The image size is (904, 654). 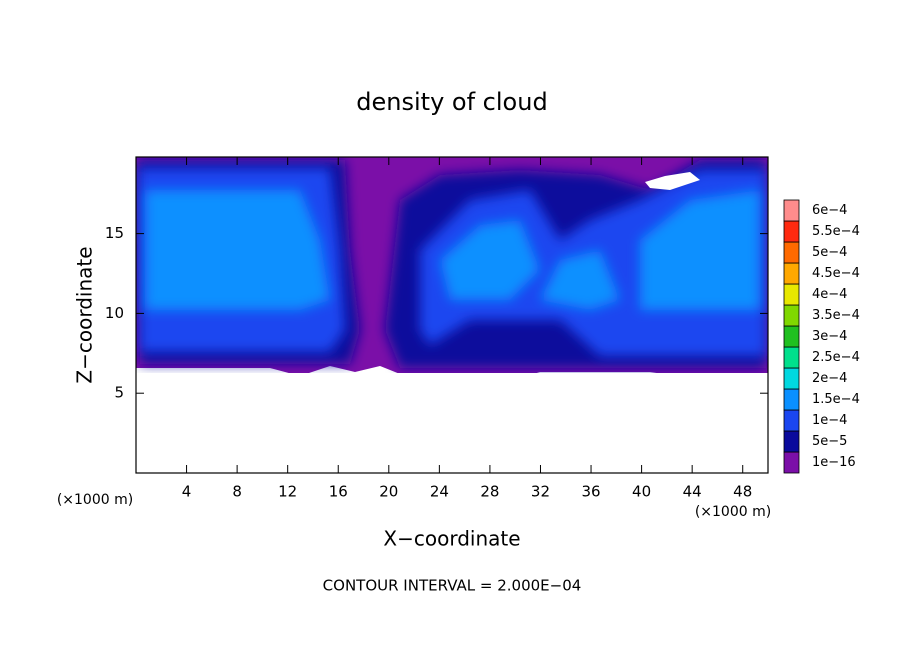 What do you see at coordinates (829, 336) in the screenshot?
I see `colorbar-label: 3e−4` at bounding box center [829, 336].